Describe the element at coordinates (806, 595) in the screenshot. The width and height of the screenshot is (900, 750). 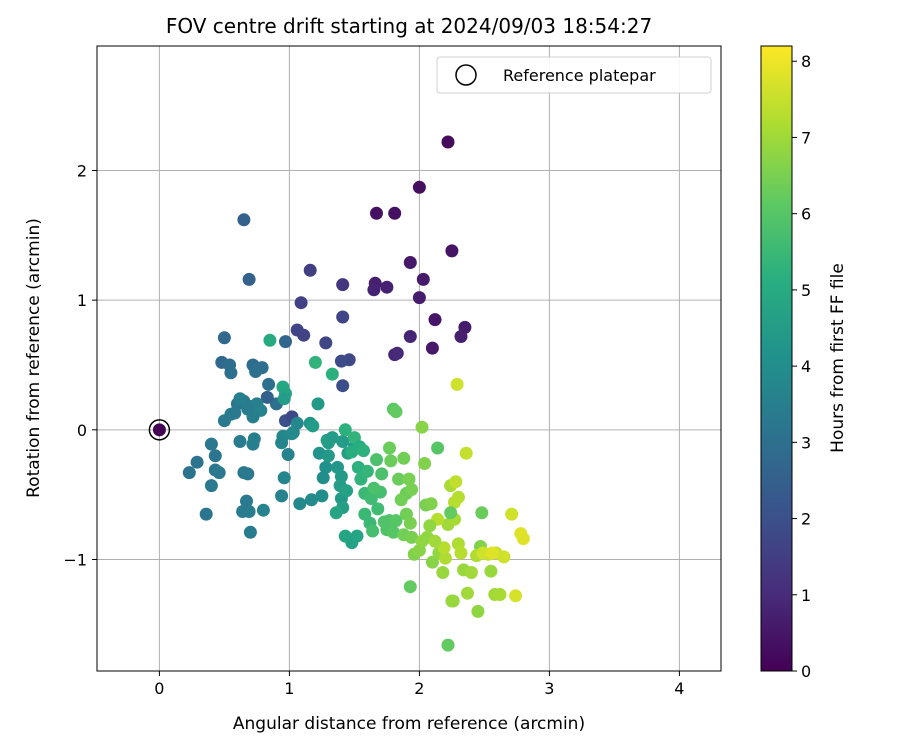
I see `colorbar-tick-label: 1` at that location.